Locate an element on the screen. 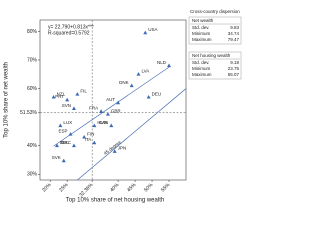 This screenshot has width=320, height=240. point-label: SVK is located at coordinates (56, 157).